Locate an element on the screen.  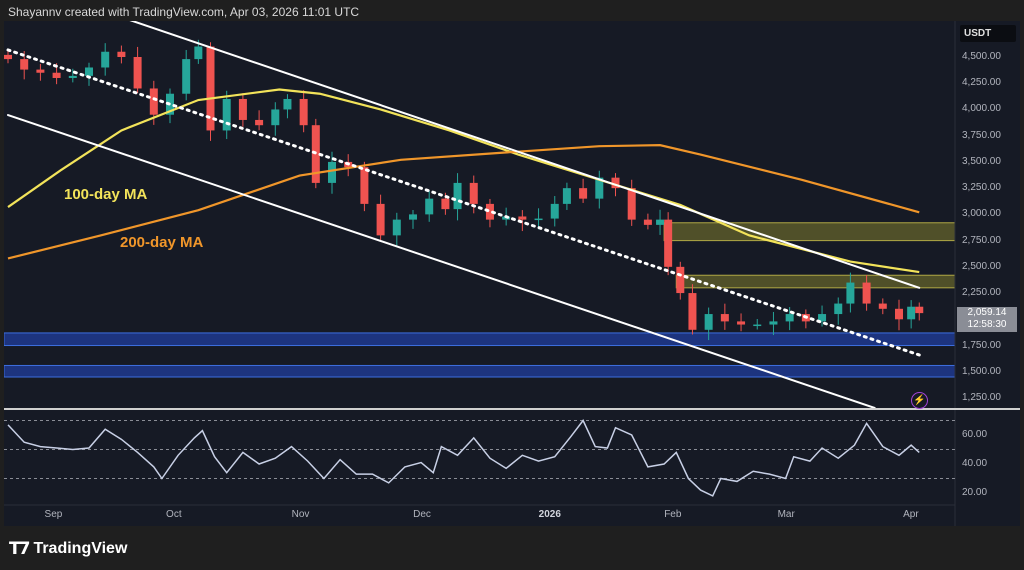
currency-label: USDT is located at coordinates (988, 33).